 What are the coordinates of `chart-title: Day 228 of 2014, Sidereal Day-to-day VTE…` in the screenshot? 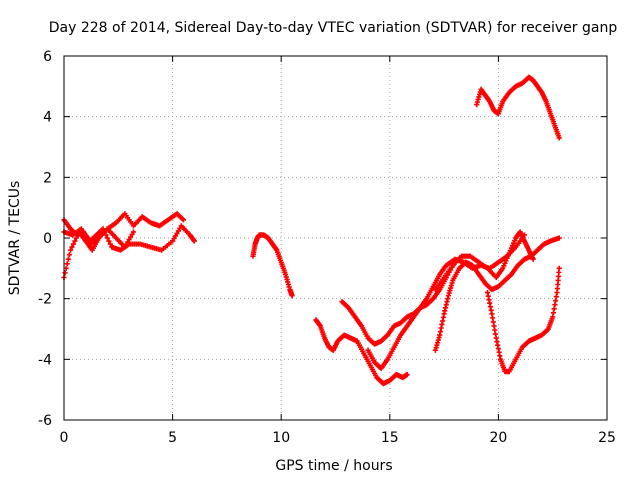 It's located at (333, 28).